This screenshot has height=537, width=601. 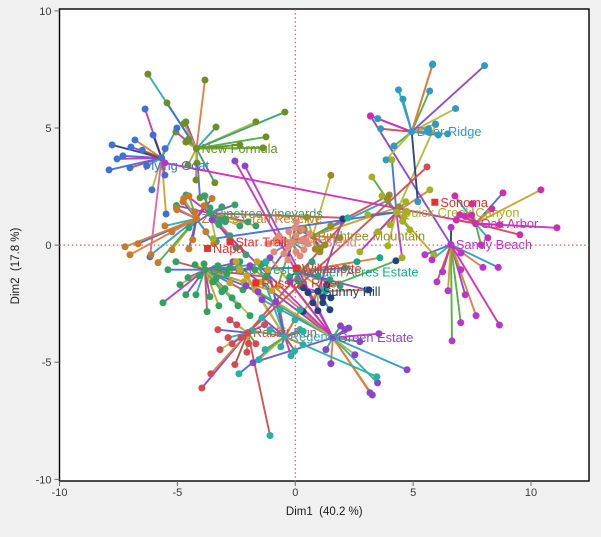 What do you see at coordinates (315, 336) in the screenshot?
I see `cluster-label: Regency` at bounding box center [315, 336].